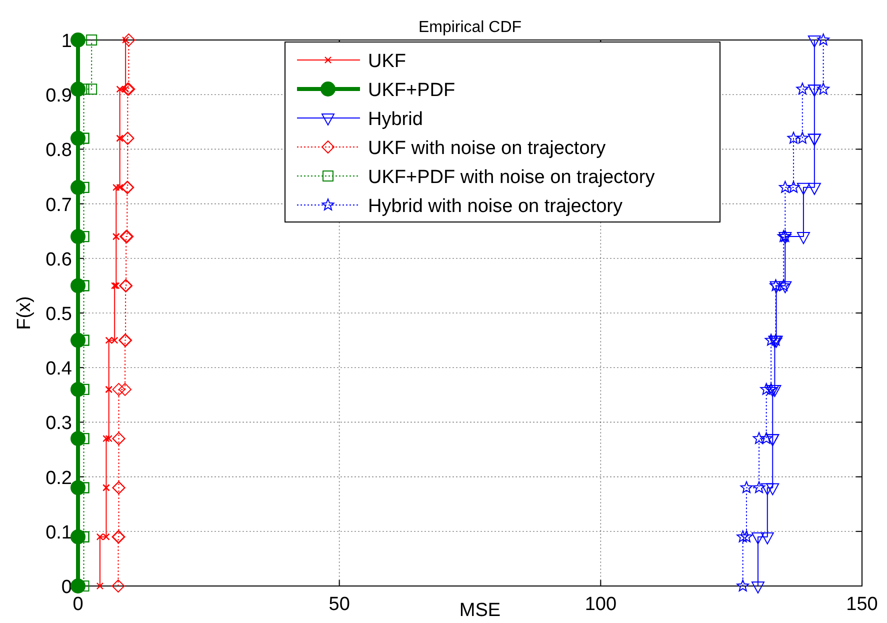 The image size is (887, 623). Describe the element at coordinates (66, 41) in the screenshot. I see `y-tick-label: 1` at that location.